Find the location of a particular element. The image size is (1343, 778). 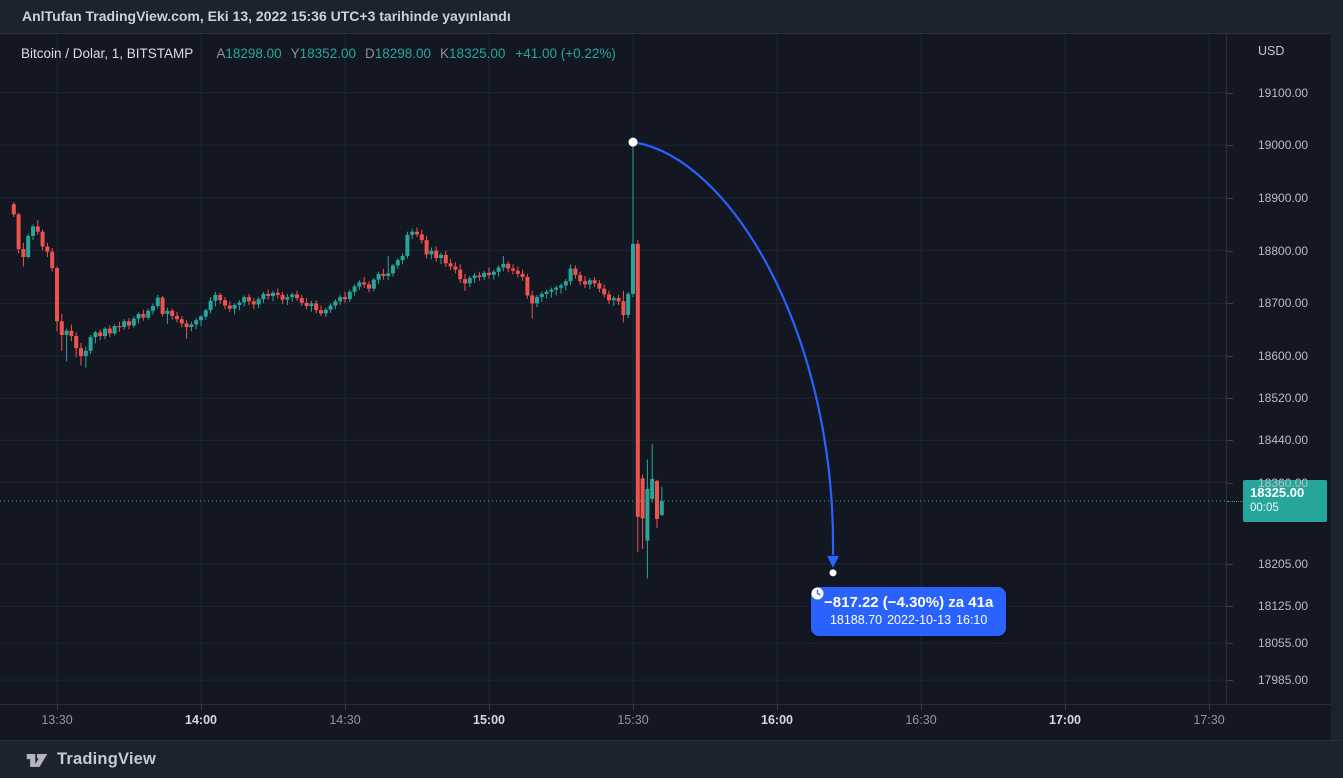

tradingview-brand-text: TradingView is located at coordinates (107, 759).